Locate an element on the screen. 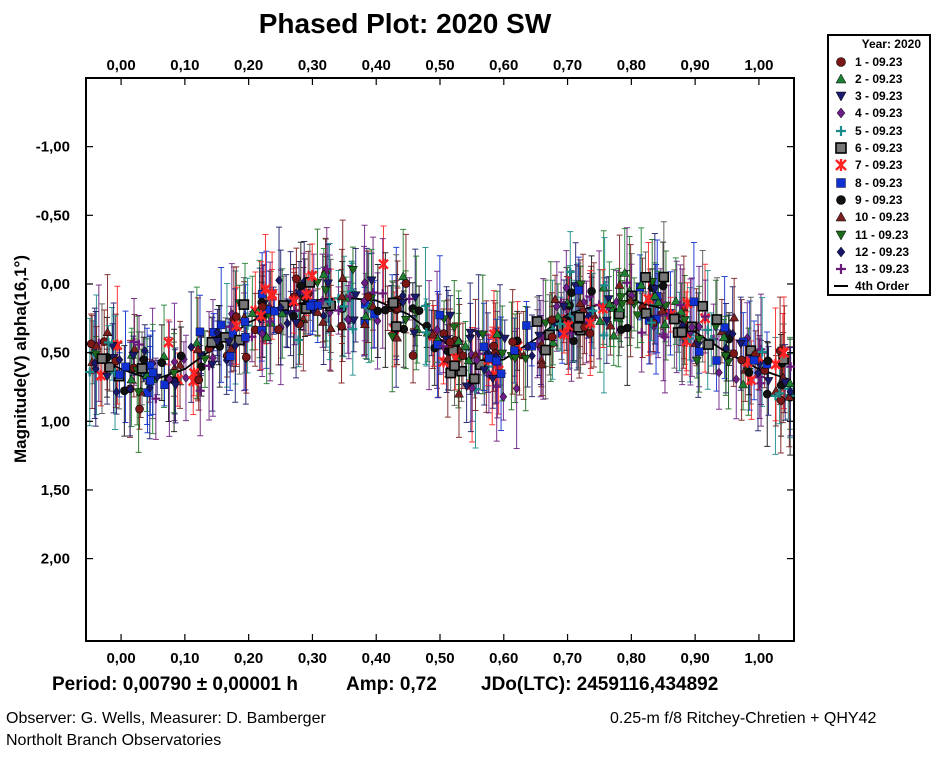  legend-entry: 7 - 09.23 is located at coordinates (867, 165).